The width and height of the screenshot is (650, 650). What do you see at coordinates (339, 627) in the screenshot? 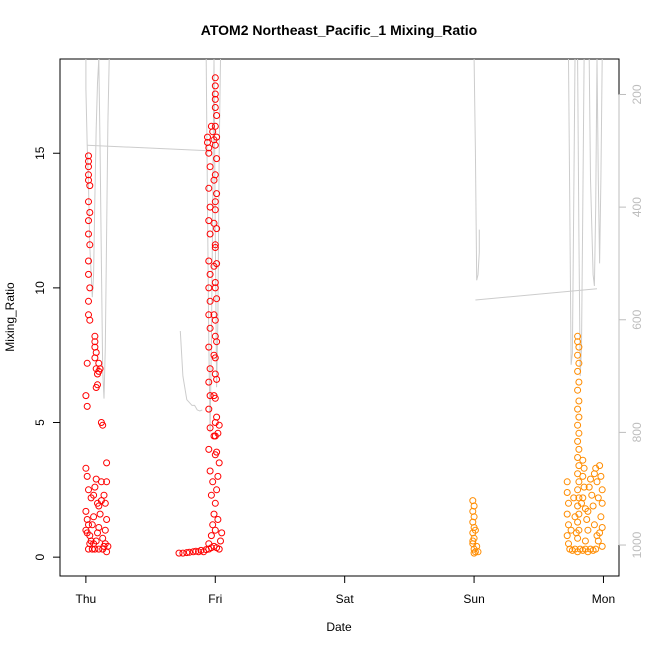
I see `x-axis-label: Date` at bounding box center [339, 627].